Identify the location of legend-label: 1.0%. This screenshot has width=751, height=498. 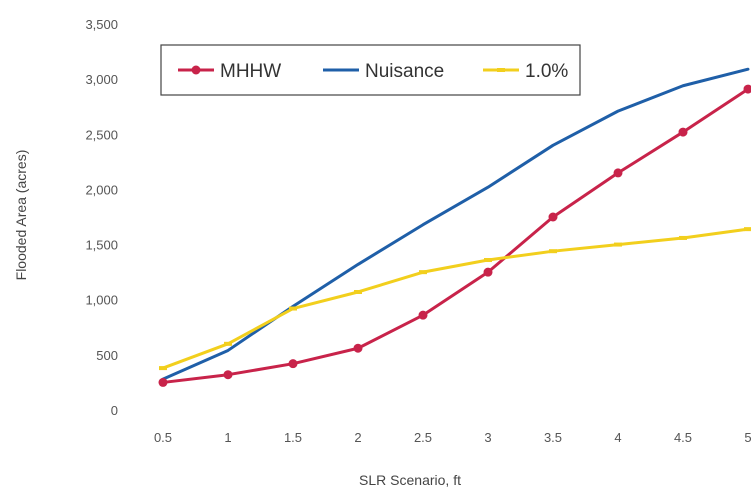
(546, 71).